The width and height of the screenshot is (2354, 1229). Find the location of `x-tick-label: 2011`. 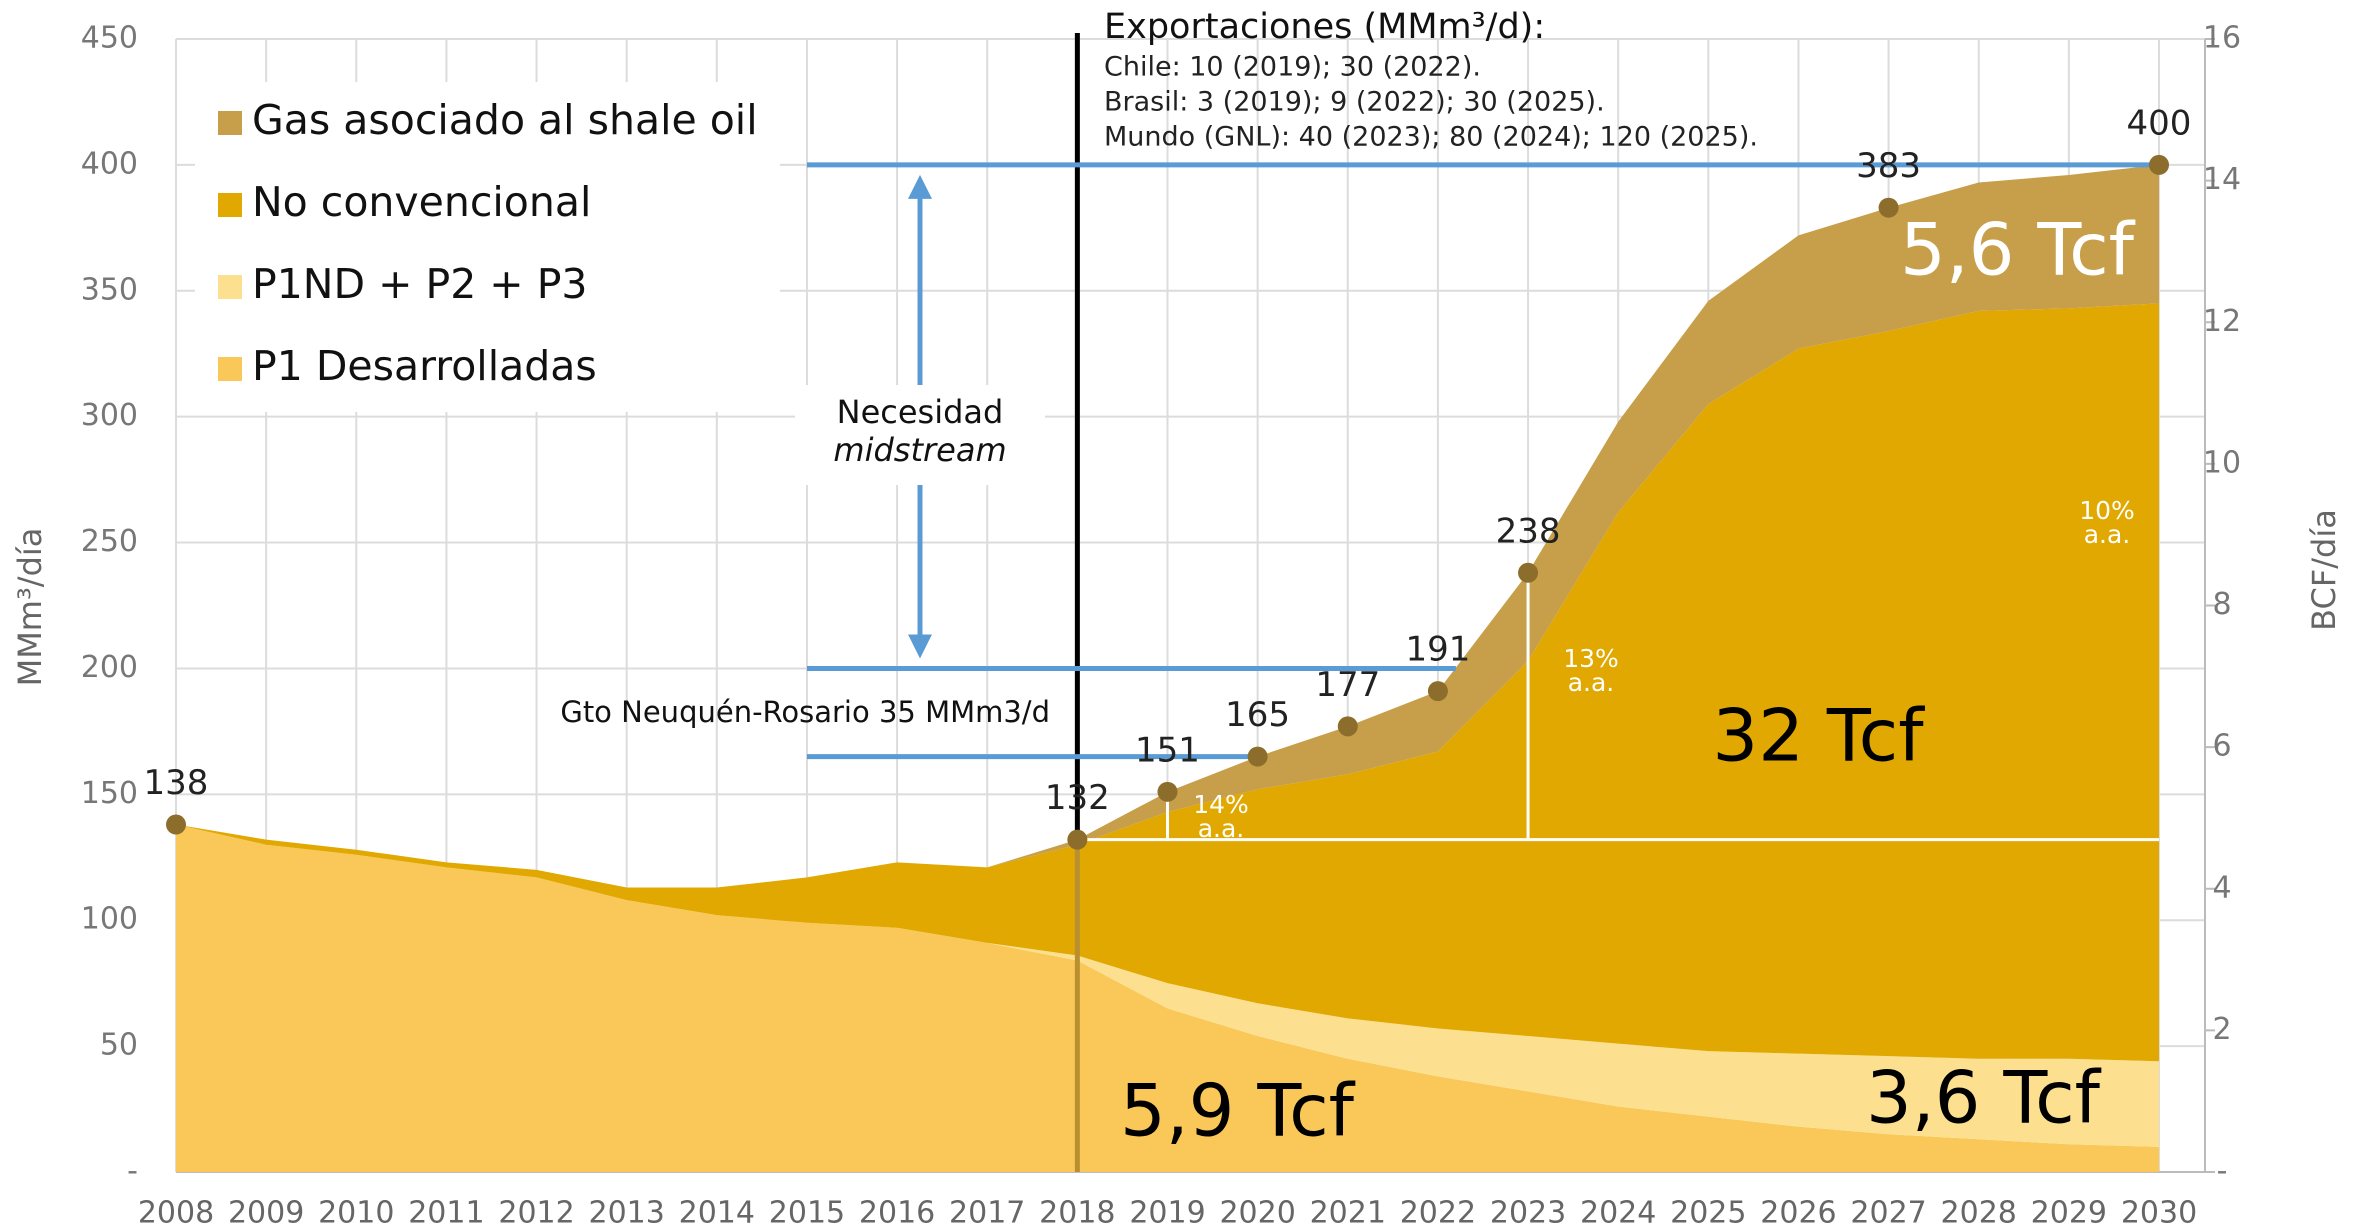

x-tick-label: 2011 is located at coordinates (446, 1212).